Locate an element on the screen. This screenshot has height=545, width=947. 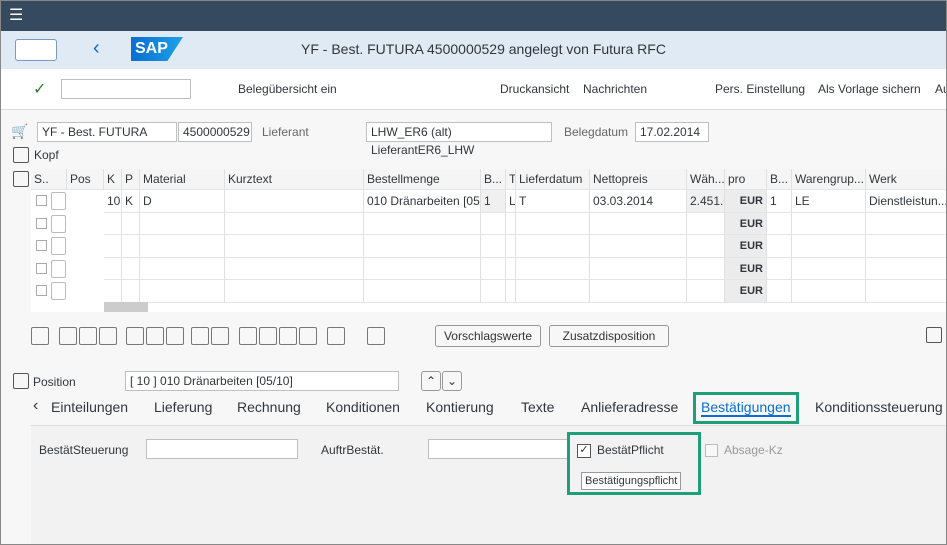
down-button: ⌄ is located at coordinates (452, 381).